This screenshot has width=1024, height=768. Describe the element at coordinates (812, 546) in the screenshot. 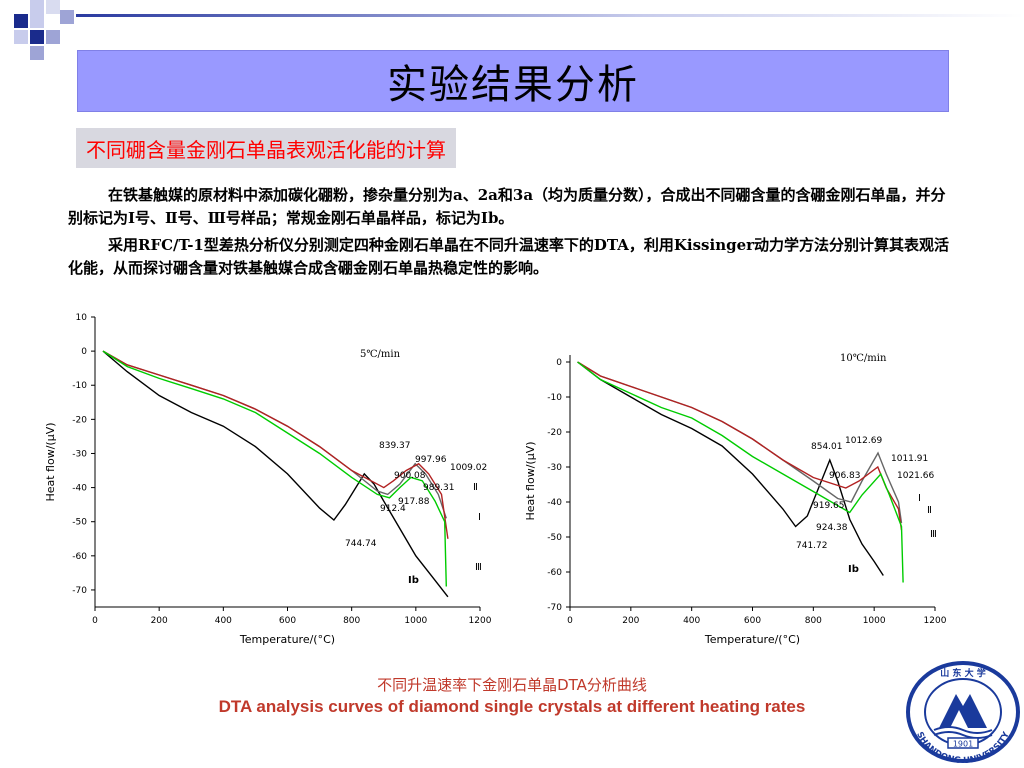

I see `peak-label: 741.72` at that location.